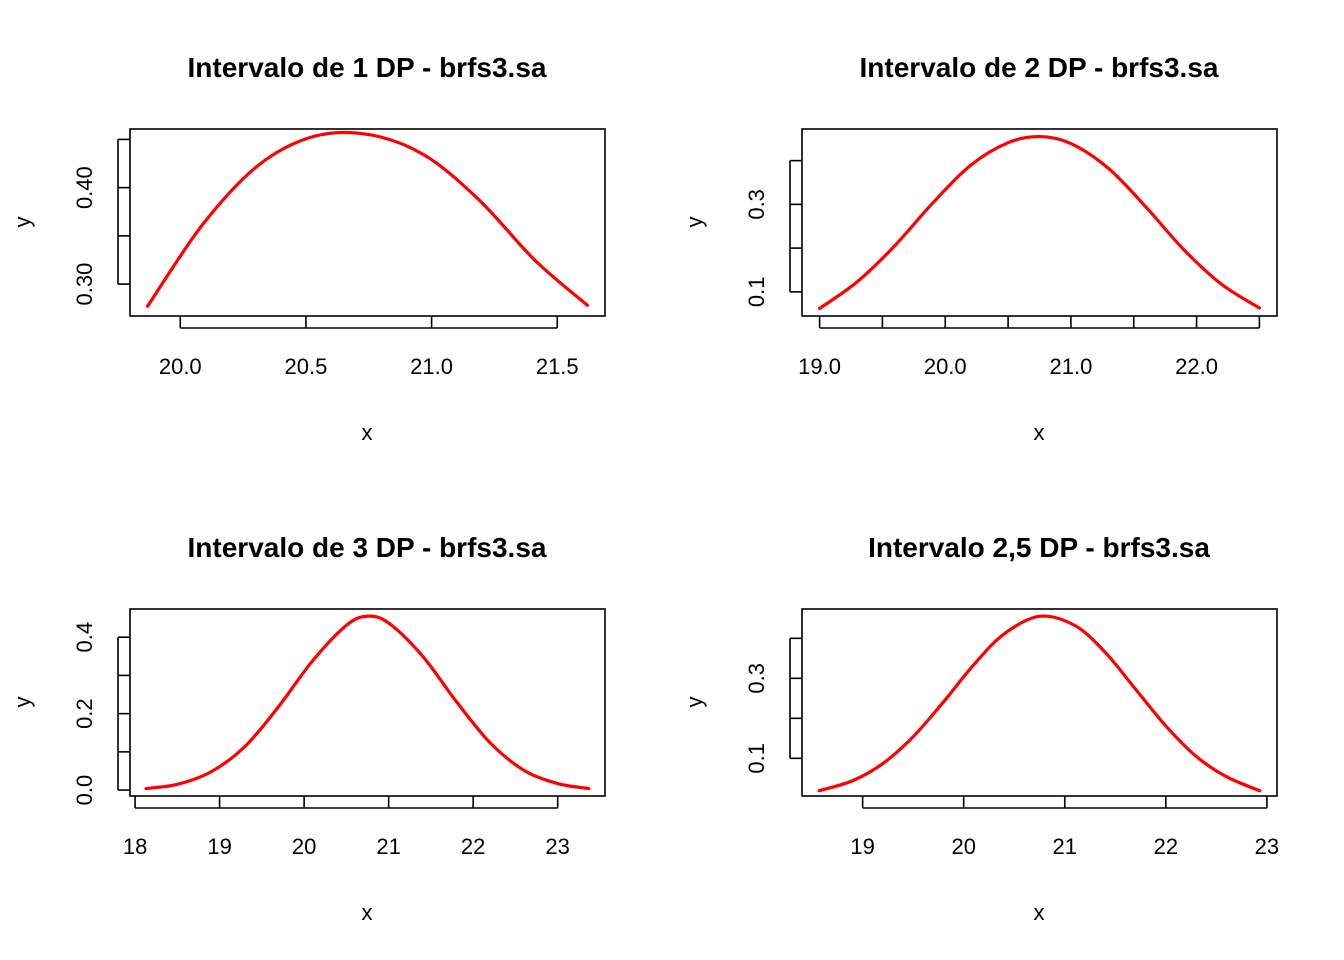 The width and height of the screenshot is (1344, 960). I want to click on x-tick-label: 19.0, so click(819, 366).